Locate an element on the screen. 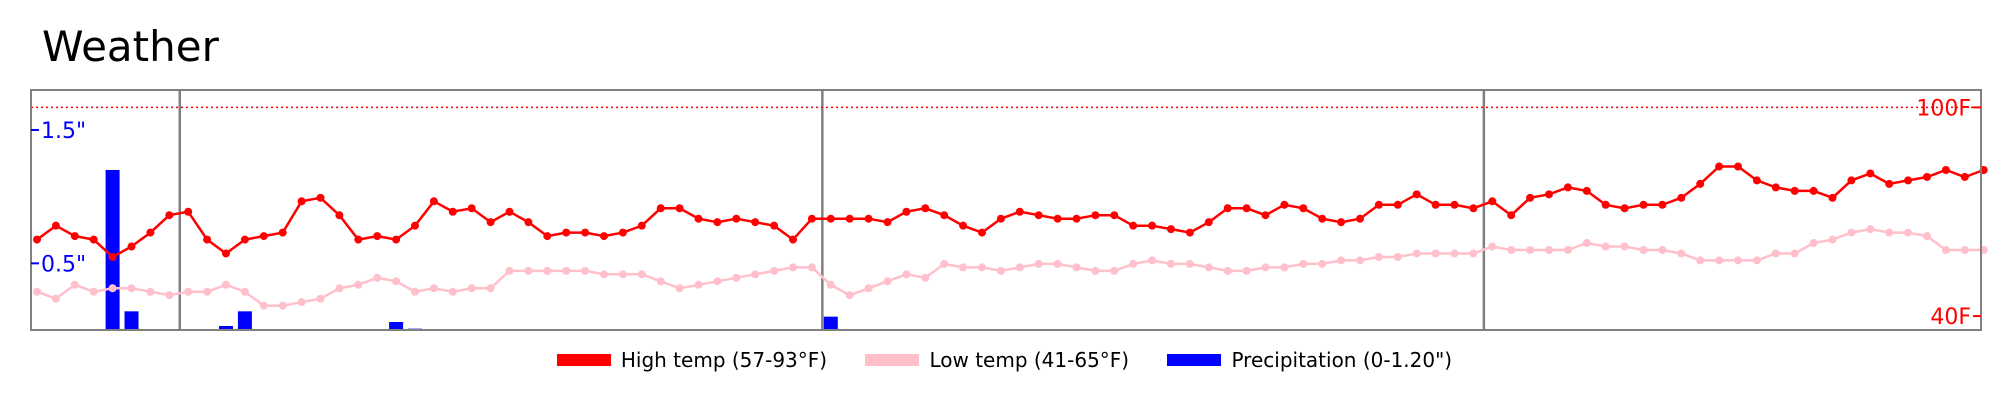  legend-item-precip: Precipitation (0-1.20") is located at coordinates (1309, 360).